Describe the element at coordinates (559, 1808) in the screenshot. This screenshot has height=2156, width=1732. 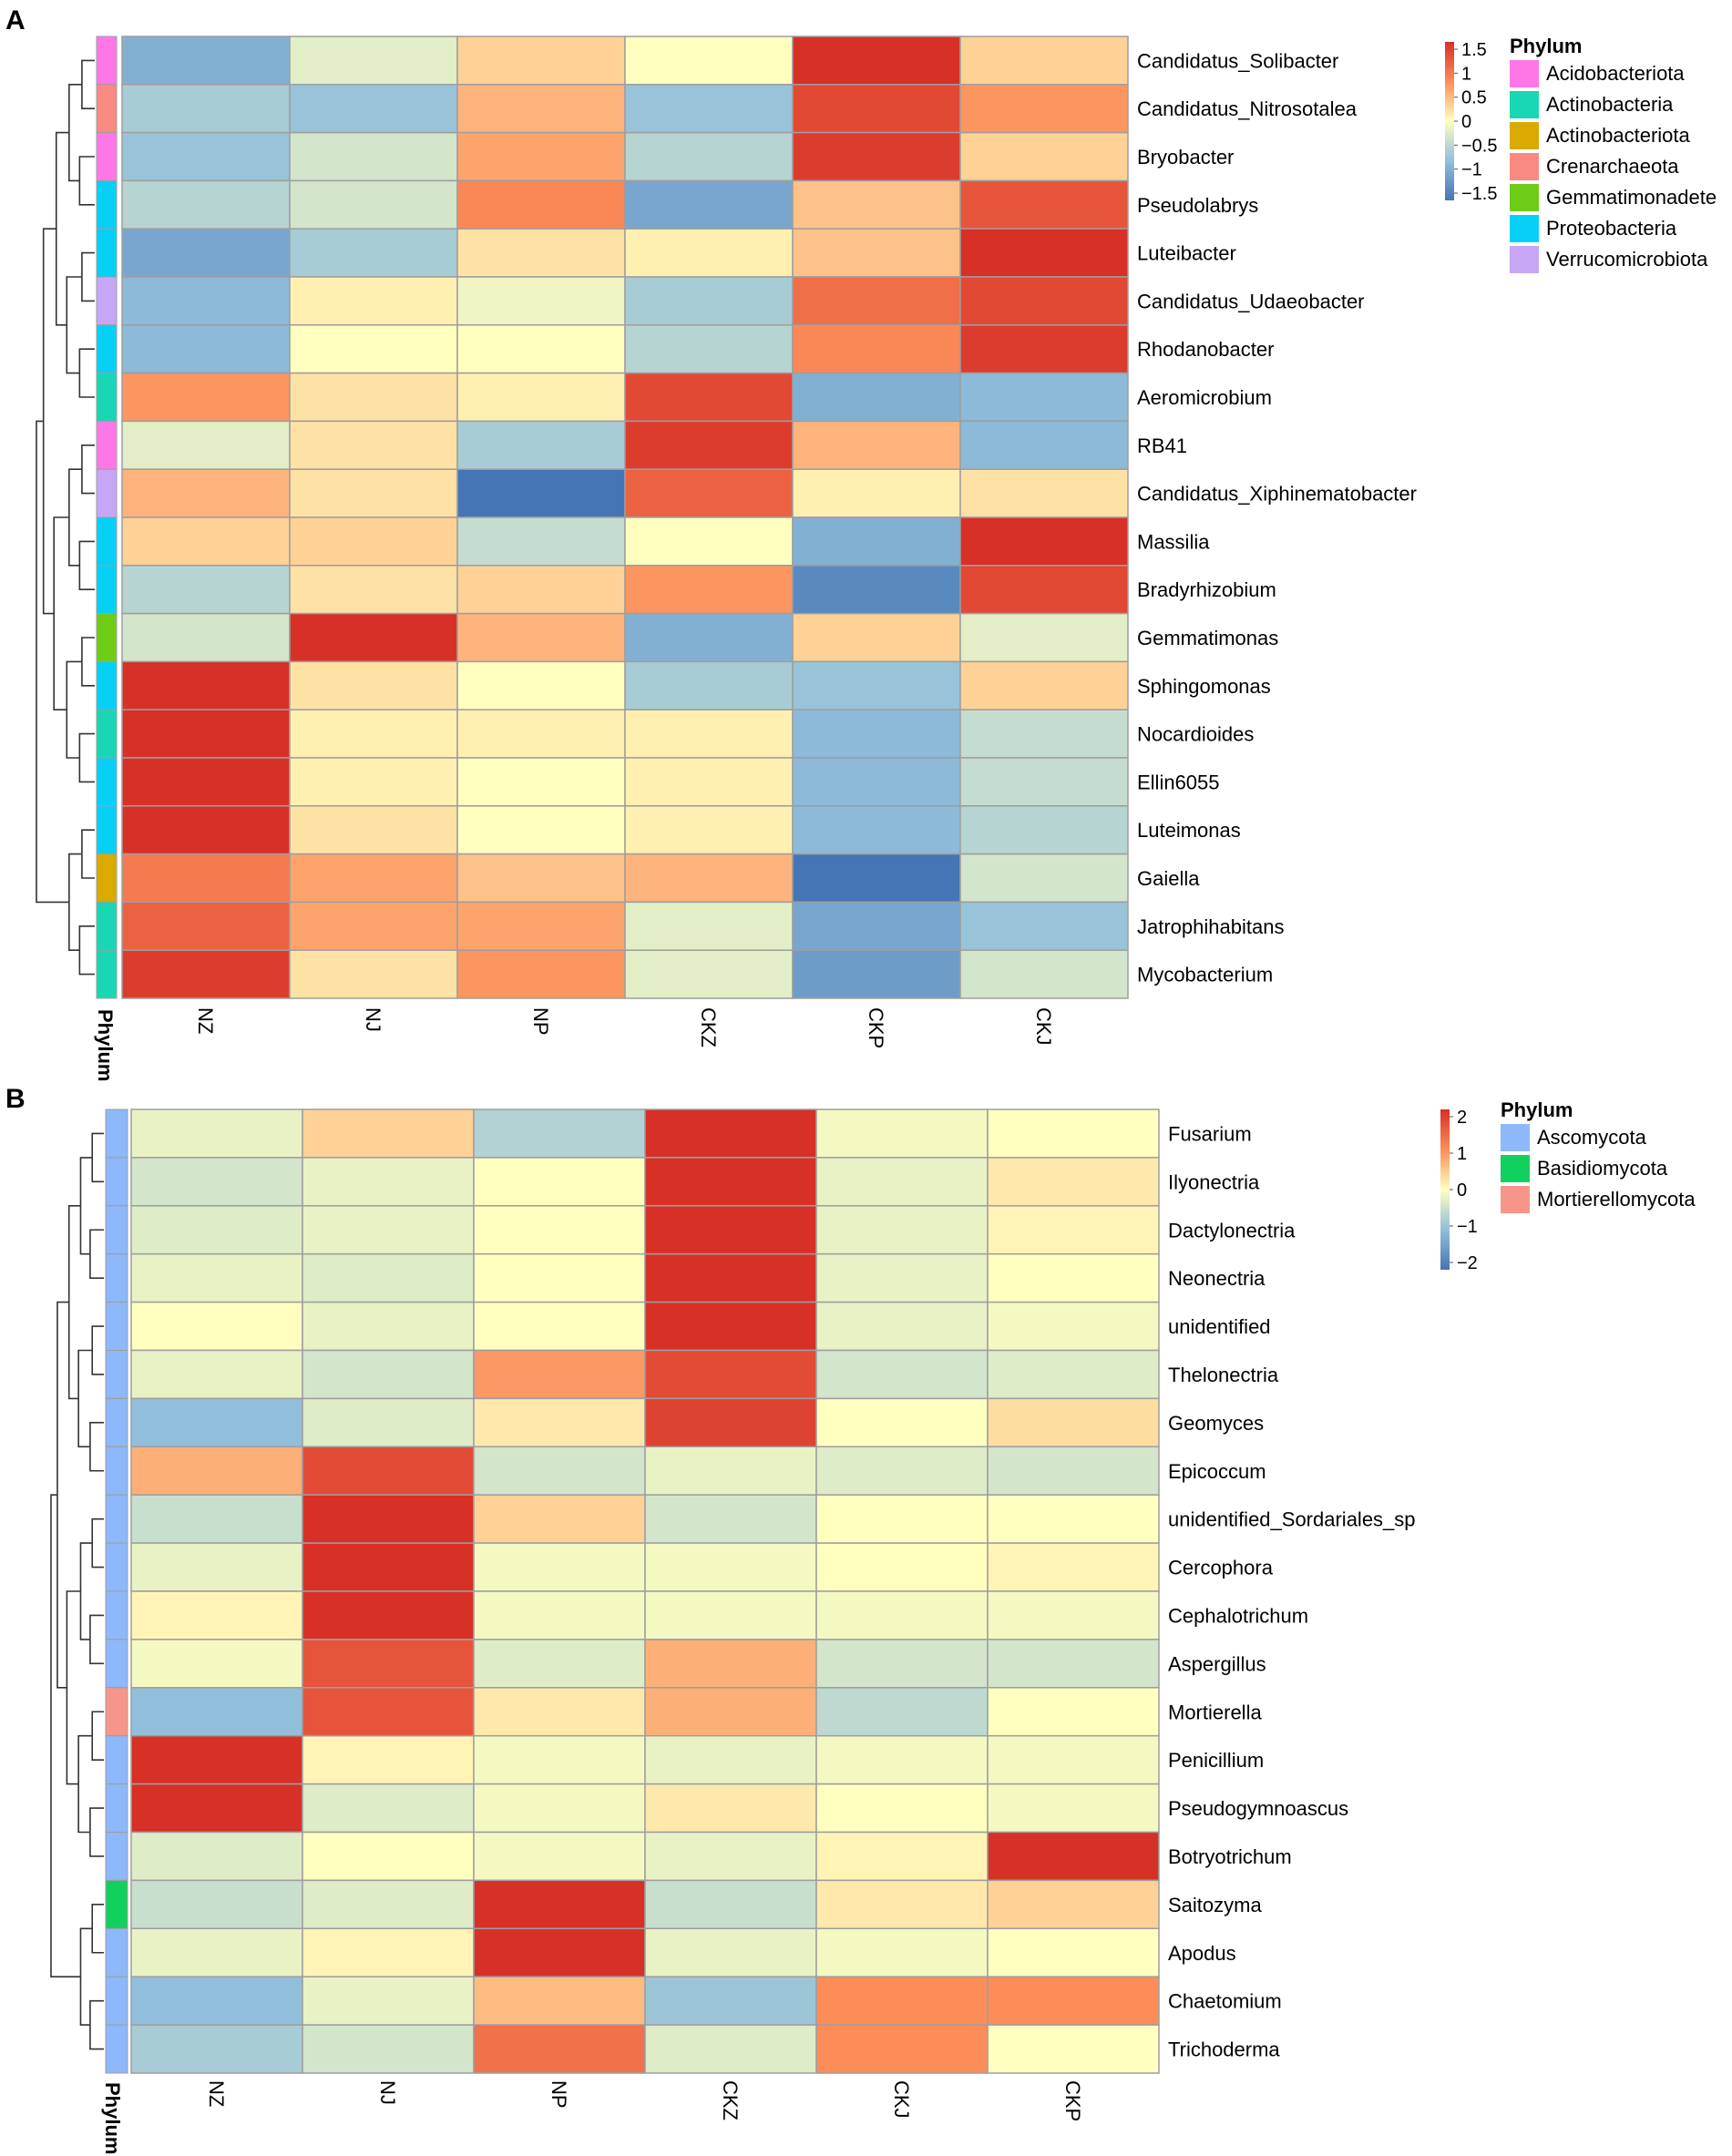
I see `heatmap-cell-b-pseudogymnoascus-np` at that location.